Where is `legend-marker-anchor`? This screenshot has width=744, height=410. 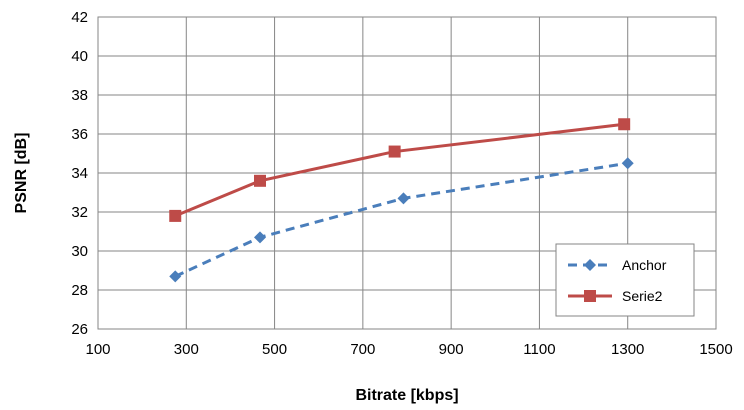
legend-marker-anchor is located at coordinates (590, 265).